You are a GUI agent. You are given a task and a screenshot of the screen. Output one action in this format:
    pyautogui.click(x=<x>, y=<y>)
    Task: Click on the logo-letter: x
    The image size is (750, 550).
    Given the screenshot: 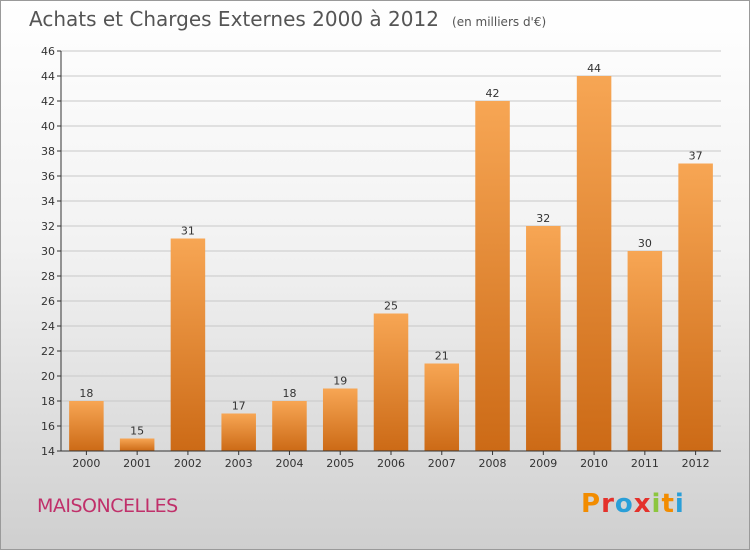 What is the action you would take?
    pyautogui.click(x=642, y=504)
    